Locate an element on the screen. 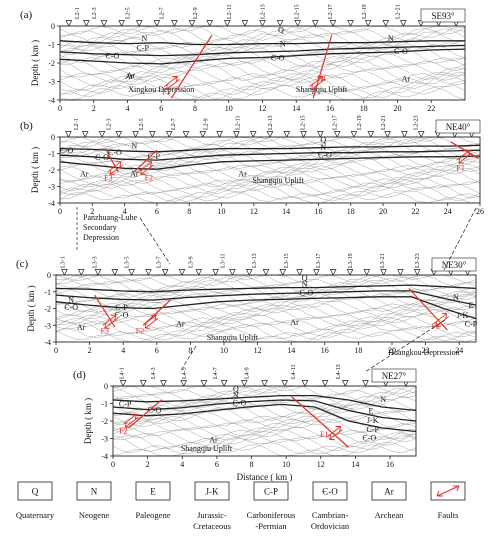 The height and width of the screenshot is (550, 496). station-label: L3-1 is located at coordinates (64, 262).